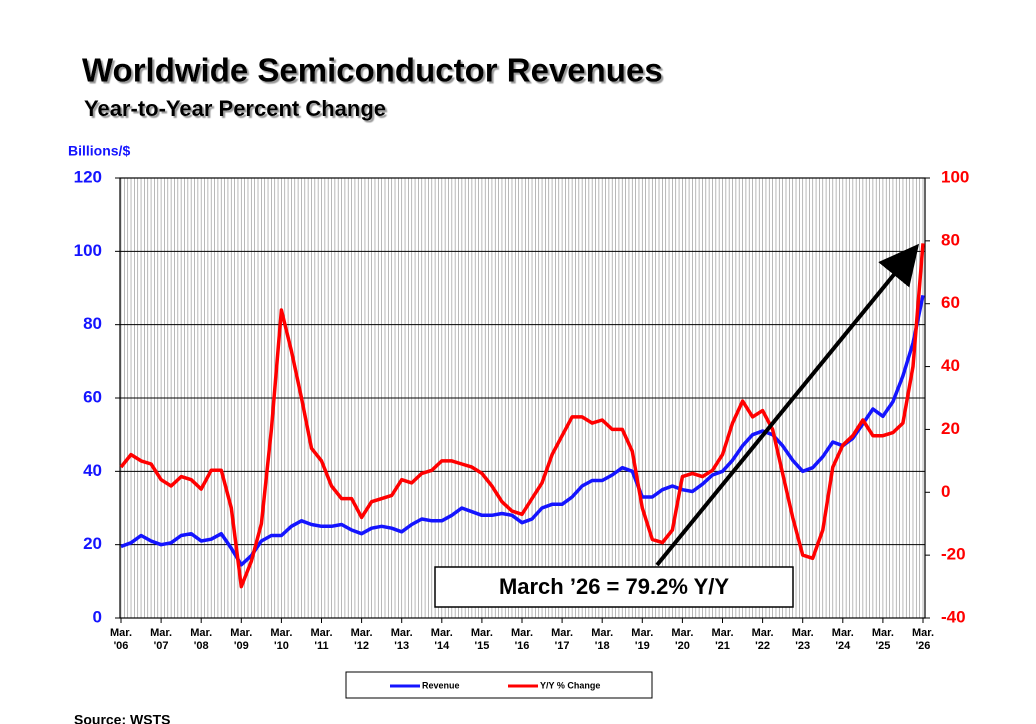 The height and width of the screenshot is (724, 1036). I want to click on y2-tick-label: -20, so click(953, 554).